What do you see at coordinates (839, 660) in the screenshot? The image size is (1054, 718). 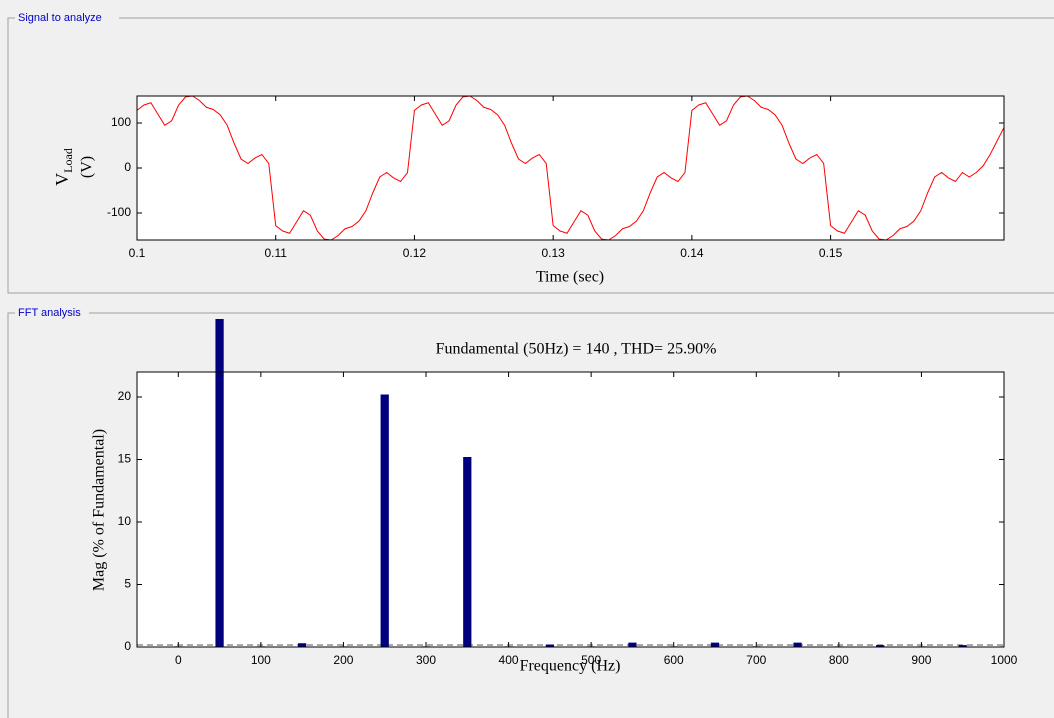 I see `x-tick-label: 800` at bounding box center [839, 660].